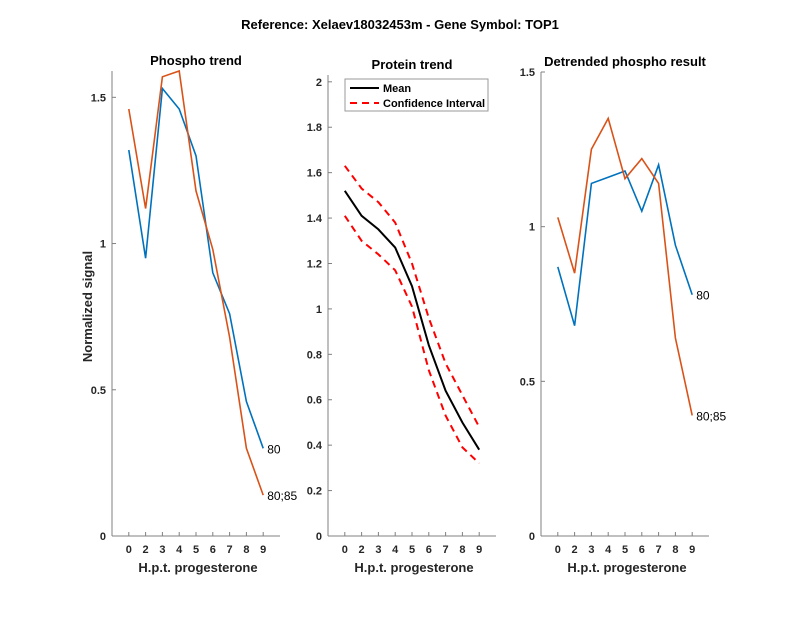  I want to click on y-axis-label: Normalized signal, so click(87, 306).